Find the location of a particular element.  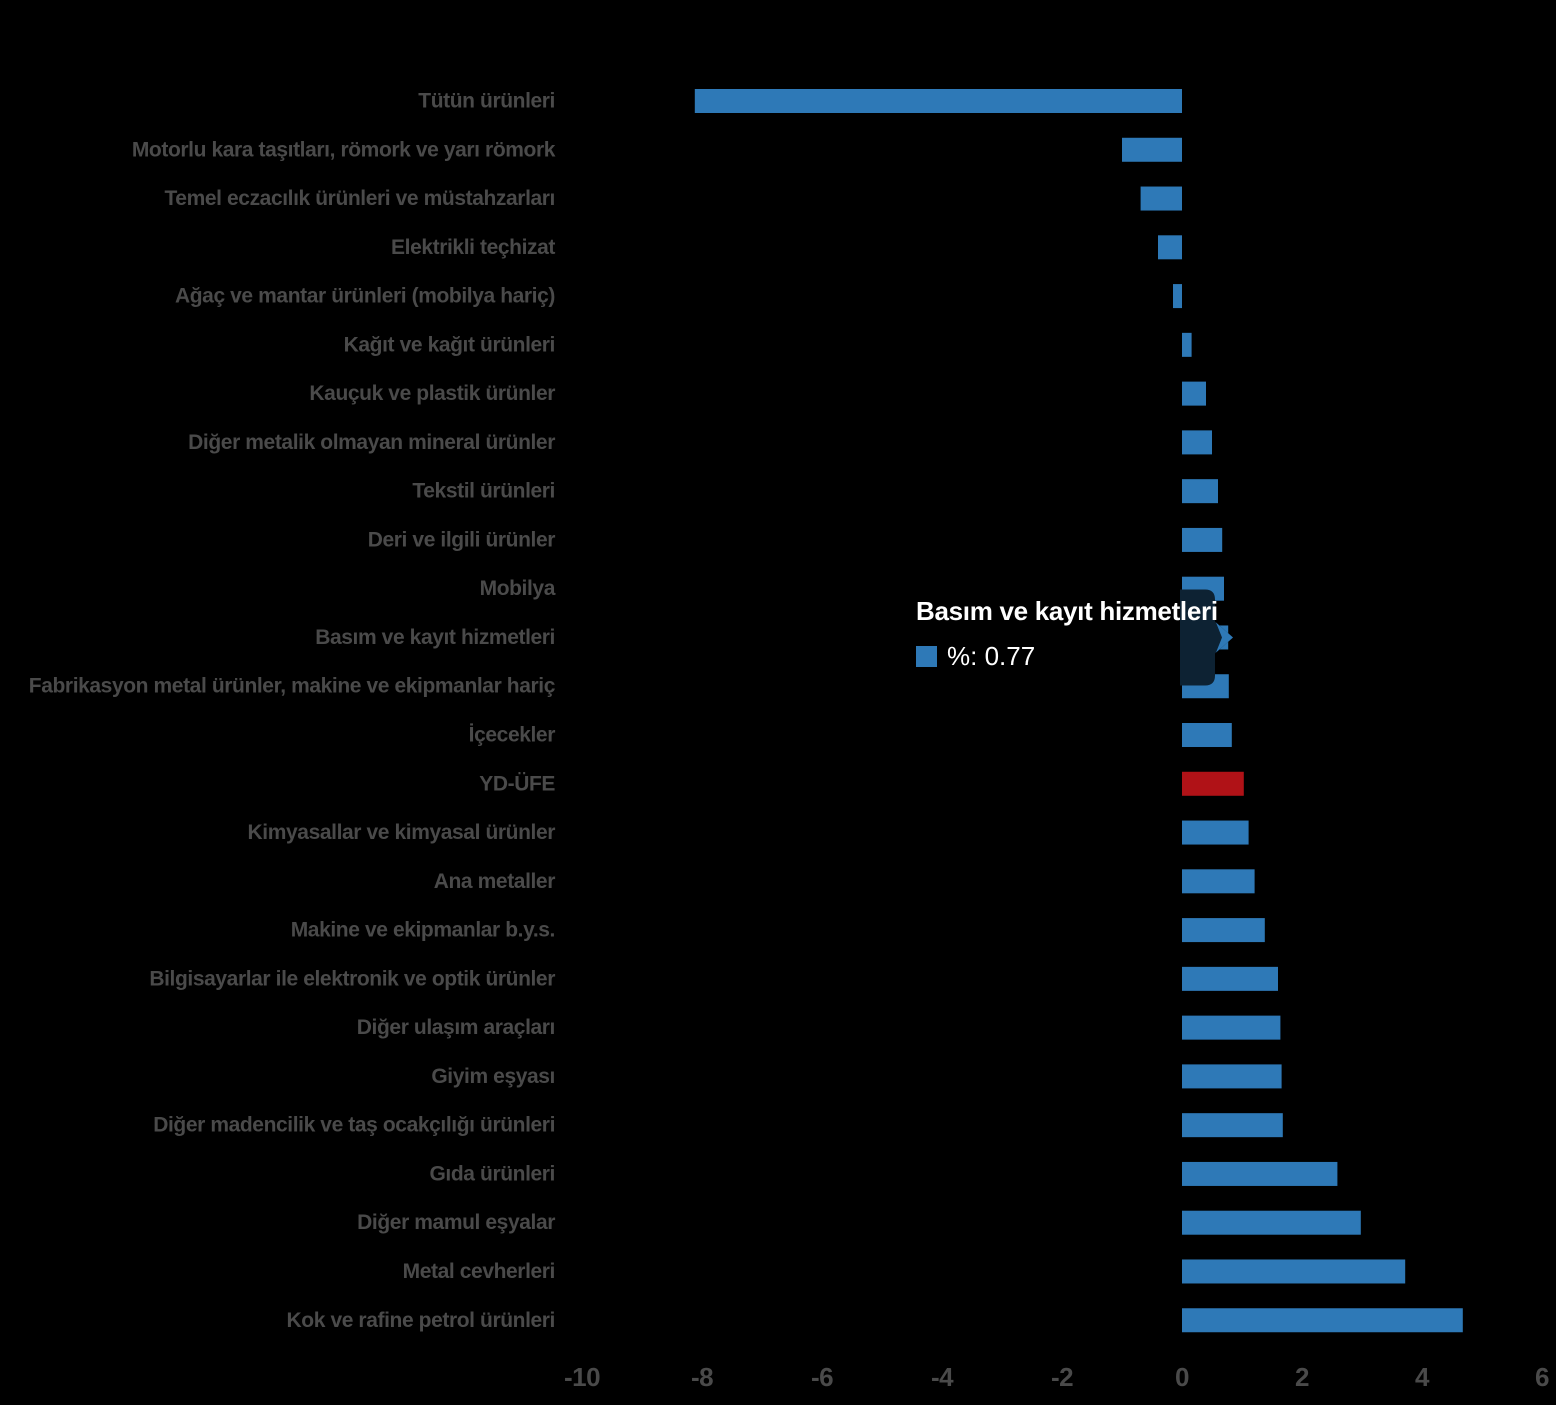

category-label: Diğer ulaşım araçları is located at coordinates (456, 1027).